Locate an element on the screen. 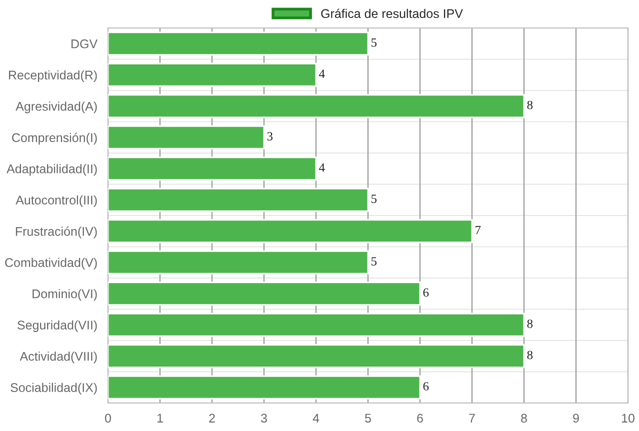 This screenshot has width=639, height=431. y-tick-label: Comprensión(I) is located at coordinates (54, 138).